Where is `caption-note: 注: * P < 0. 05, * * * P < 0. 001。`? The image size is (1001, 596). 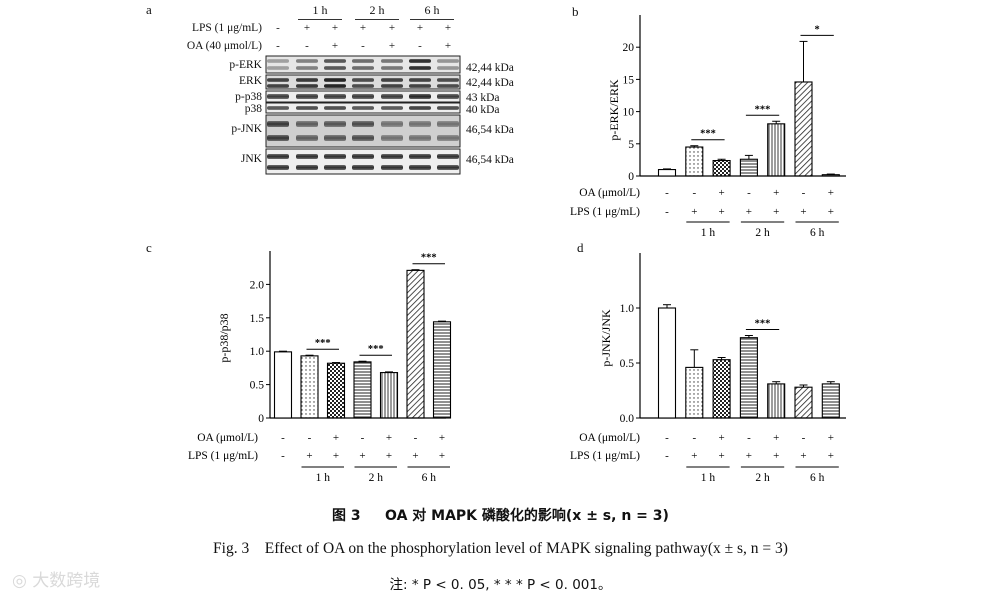
caption-note: 注: * P < 0. 05, * * * P < 0. 001。 is located at coordinates (500, 585).